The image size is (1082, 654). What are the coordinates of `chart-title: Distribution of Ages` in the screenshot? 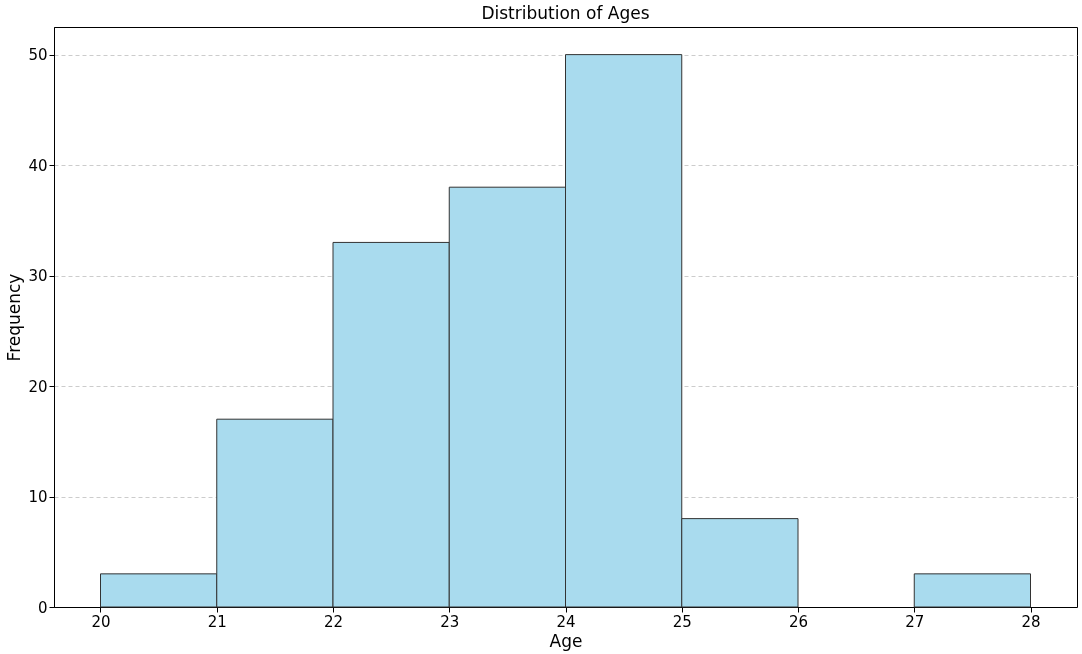 It's located at (565, 13).